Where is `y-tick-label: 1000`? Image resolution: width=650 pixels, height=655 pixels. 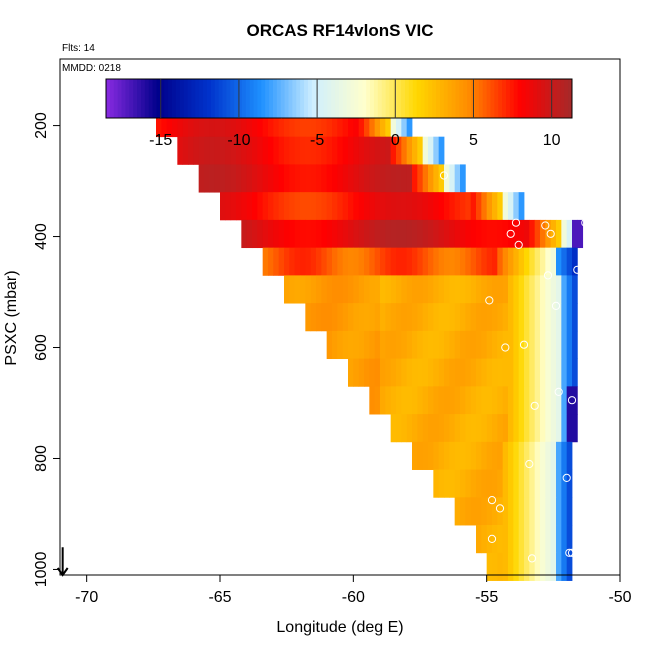
y-tick-label: 1000 is located at coordinates (41, 570).